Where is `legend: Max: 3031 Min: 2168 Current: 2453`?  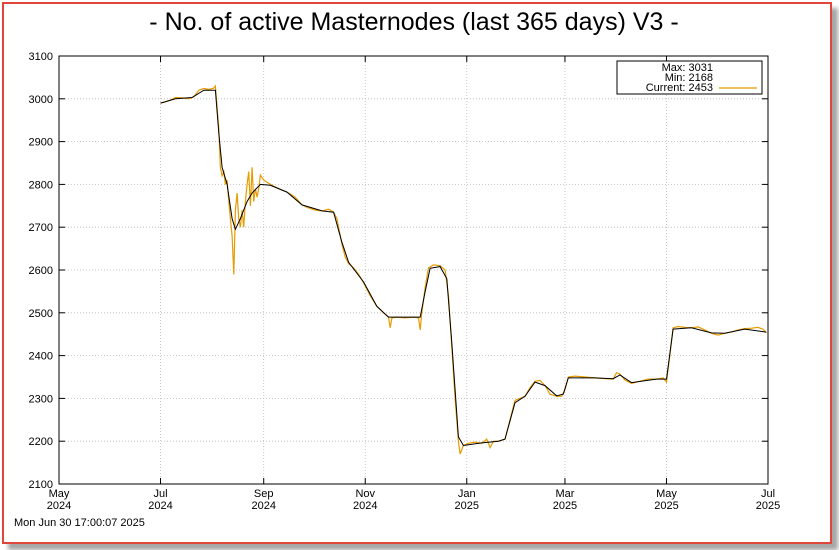 legend: Max: 3031 Min: 2168 Current: 2453 is located at coordinates (689, 77).